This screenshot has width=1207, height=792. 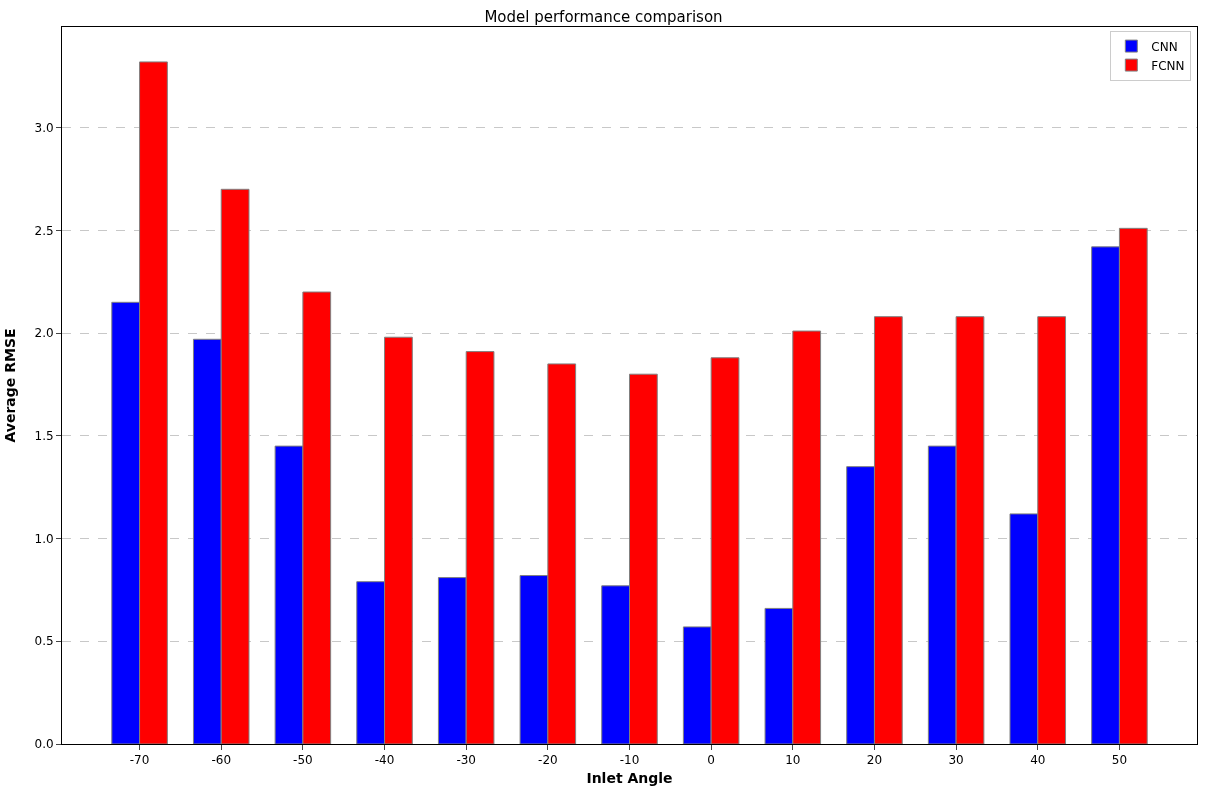 What do you see at coordinates (874, 760) in the screenshot?
I see `x-tick-label: 20` at bounding box center [874, 760].